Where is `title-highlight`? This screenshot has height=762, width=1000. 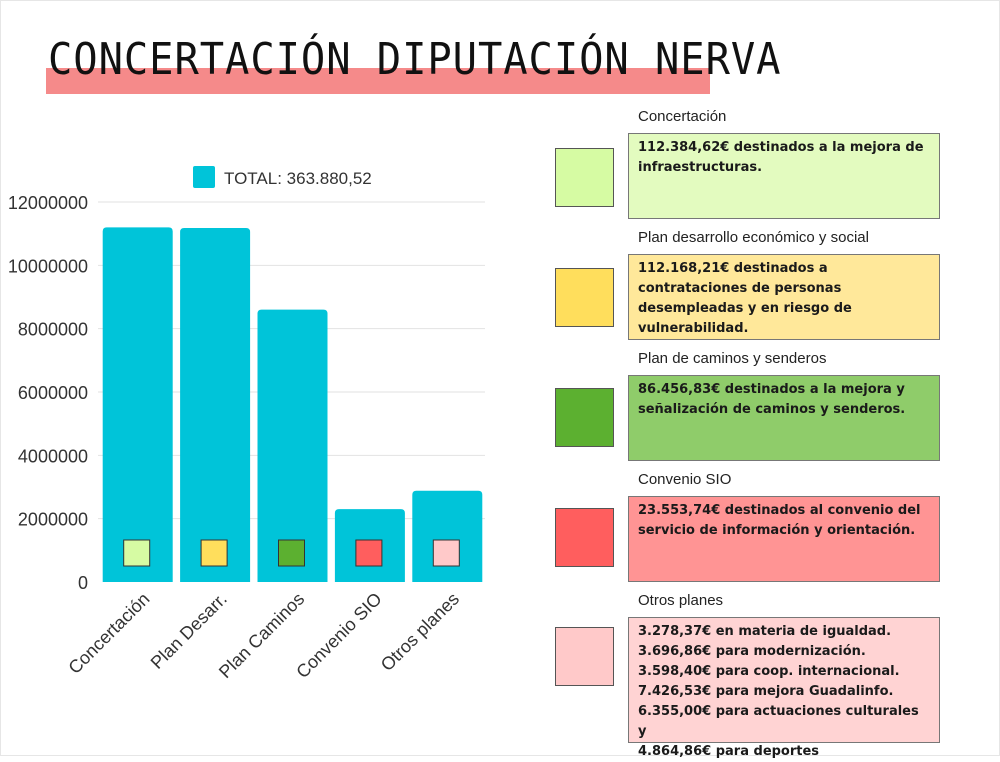 title-highlight is located at coordinates (378, 81).